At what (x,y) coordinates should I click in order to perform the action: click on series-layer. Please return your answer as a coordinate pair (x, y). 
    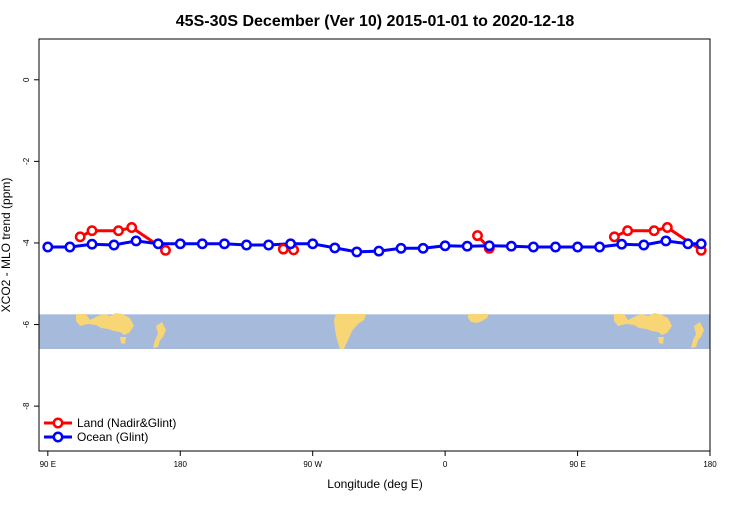
    Looking at the image, I should click on (374, 240).